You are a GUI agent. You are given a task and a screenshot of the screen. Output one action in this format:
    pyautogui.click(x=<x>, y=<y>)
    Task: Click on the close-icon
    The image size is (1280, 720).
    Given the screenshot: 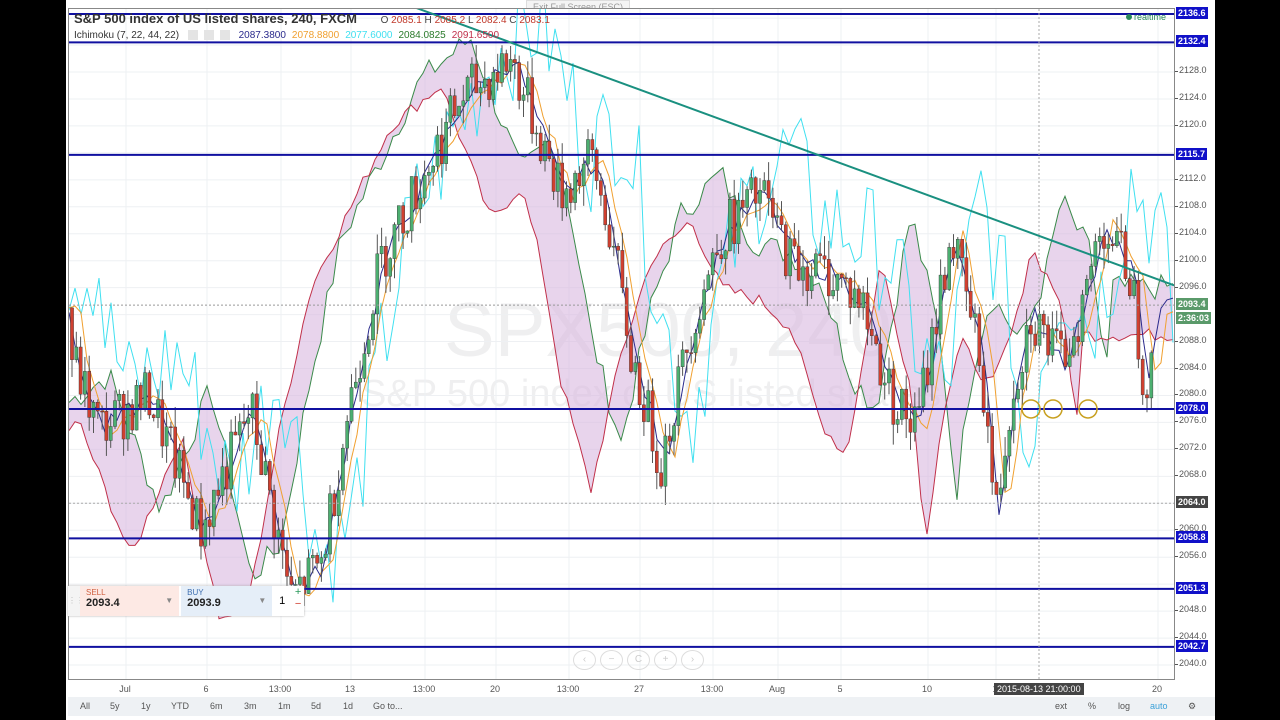 What is the action you would take?
    pyautogui.click(x=224, y=35)
    